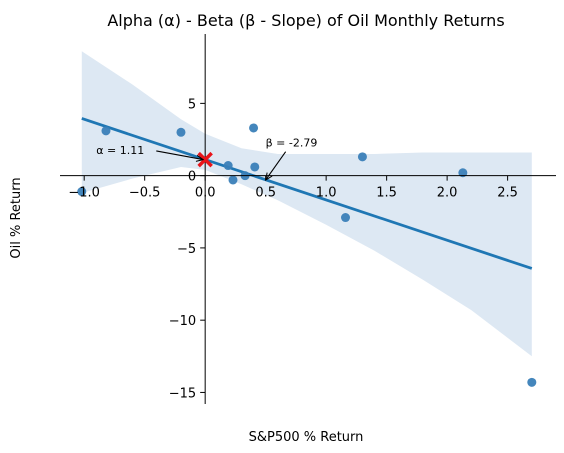  What do you see at coordinates (192, 177) in the screenshot?
I see `y-tick-label: 0` at bounding box center [192, 177].